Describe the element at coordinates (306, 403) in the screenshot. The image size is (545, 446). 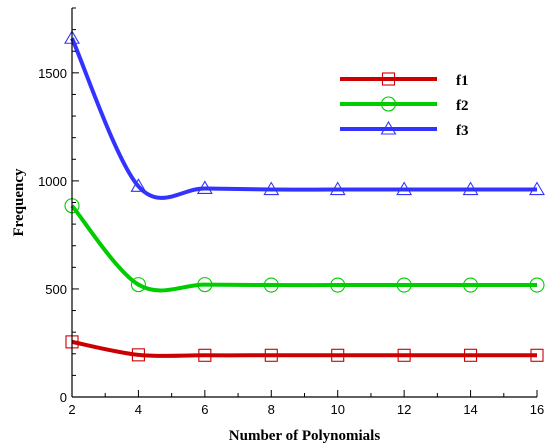
I see `x-ticks: 2 4 6 8 10 12 14 16` at that location.